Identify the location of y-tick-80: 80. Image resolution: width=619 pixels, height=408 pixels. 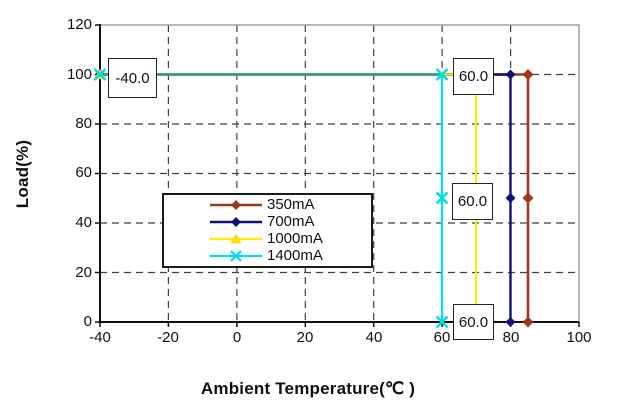
(83, 123).